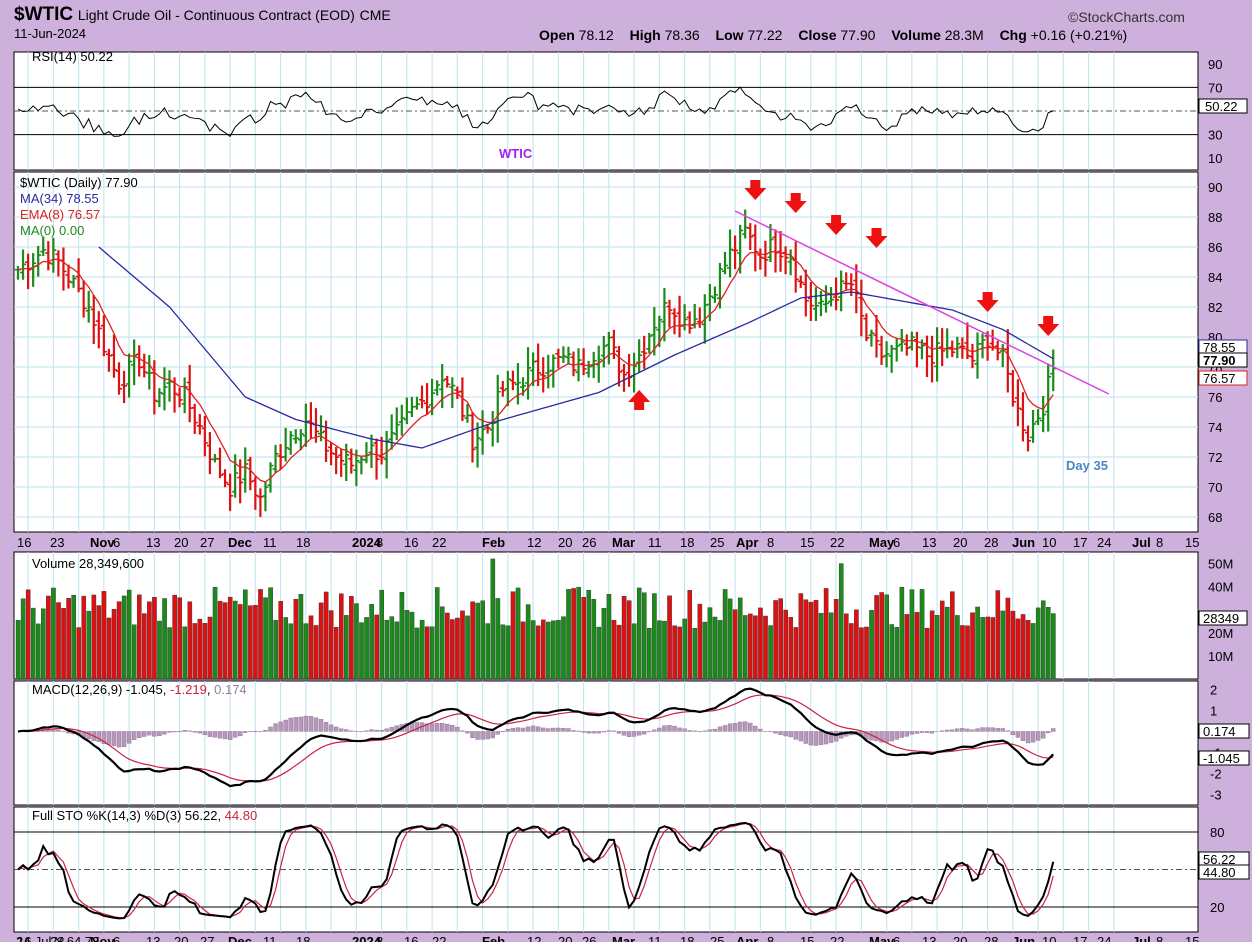 Image resolution: width=1252 pixels, height=942 pixels. Describe the element at coordinates (1215, 135) in the screenshot. I see `rsi-tick-label: 30` at that location.